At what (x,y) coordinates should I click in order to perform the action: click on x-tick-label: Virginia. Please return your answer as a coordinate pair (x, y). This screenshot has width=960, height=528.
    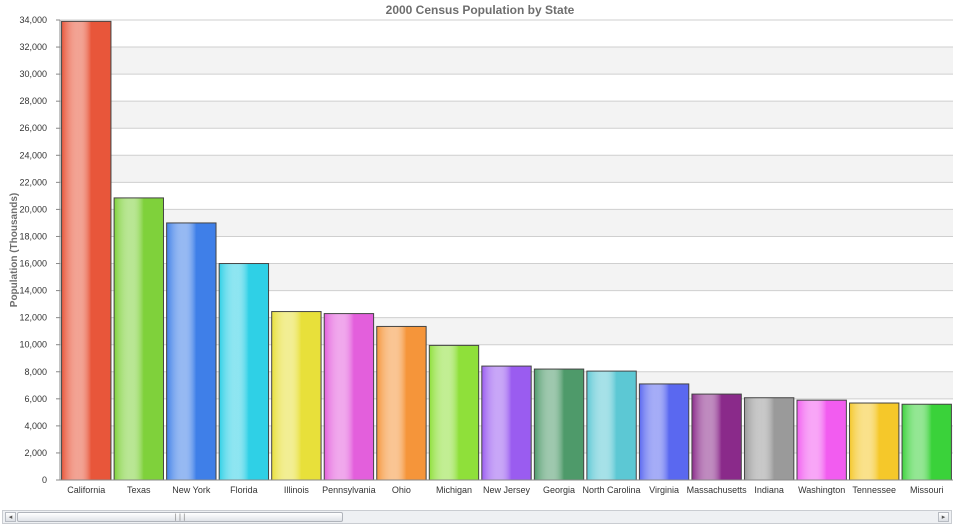
    Looking at the image, I should click on (664, 490).